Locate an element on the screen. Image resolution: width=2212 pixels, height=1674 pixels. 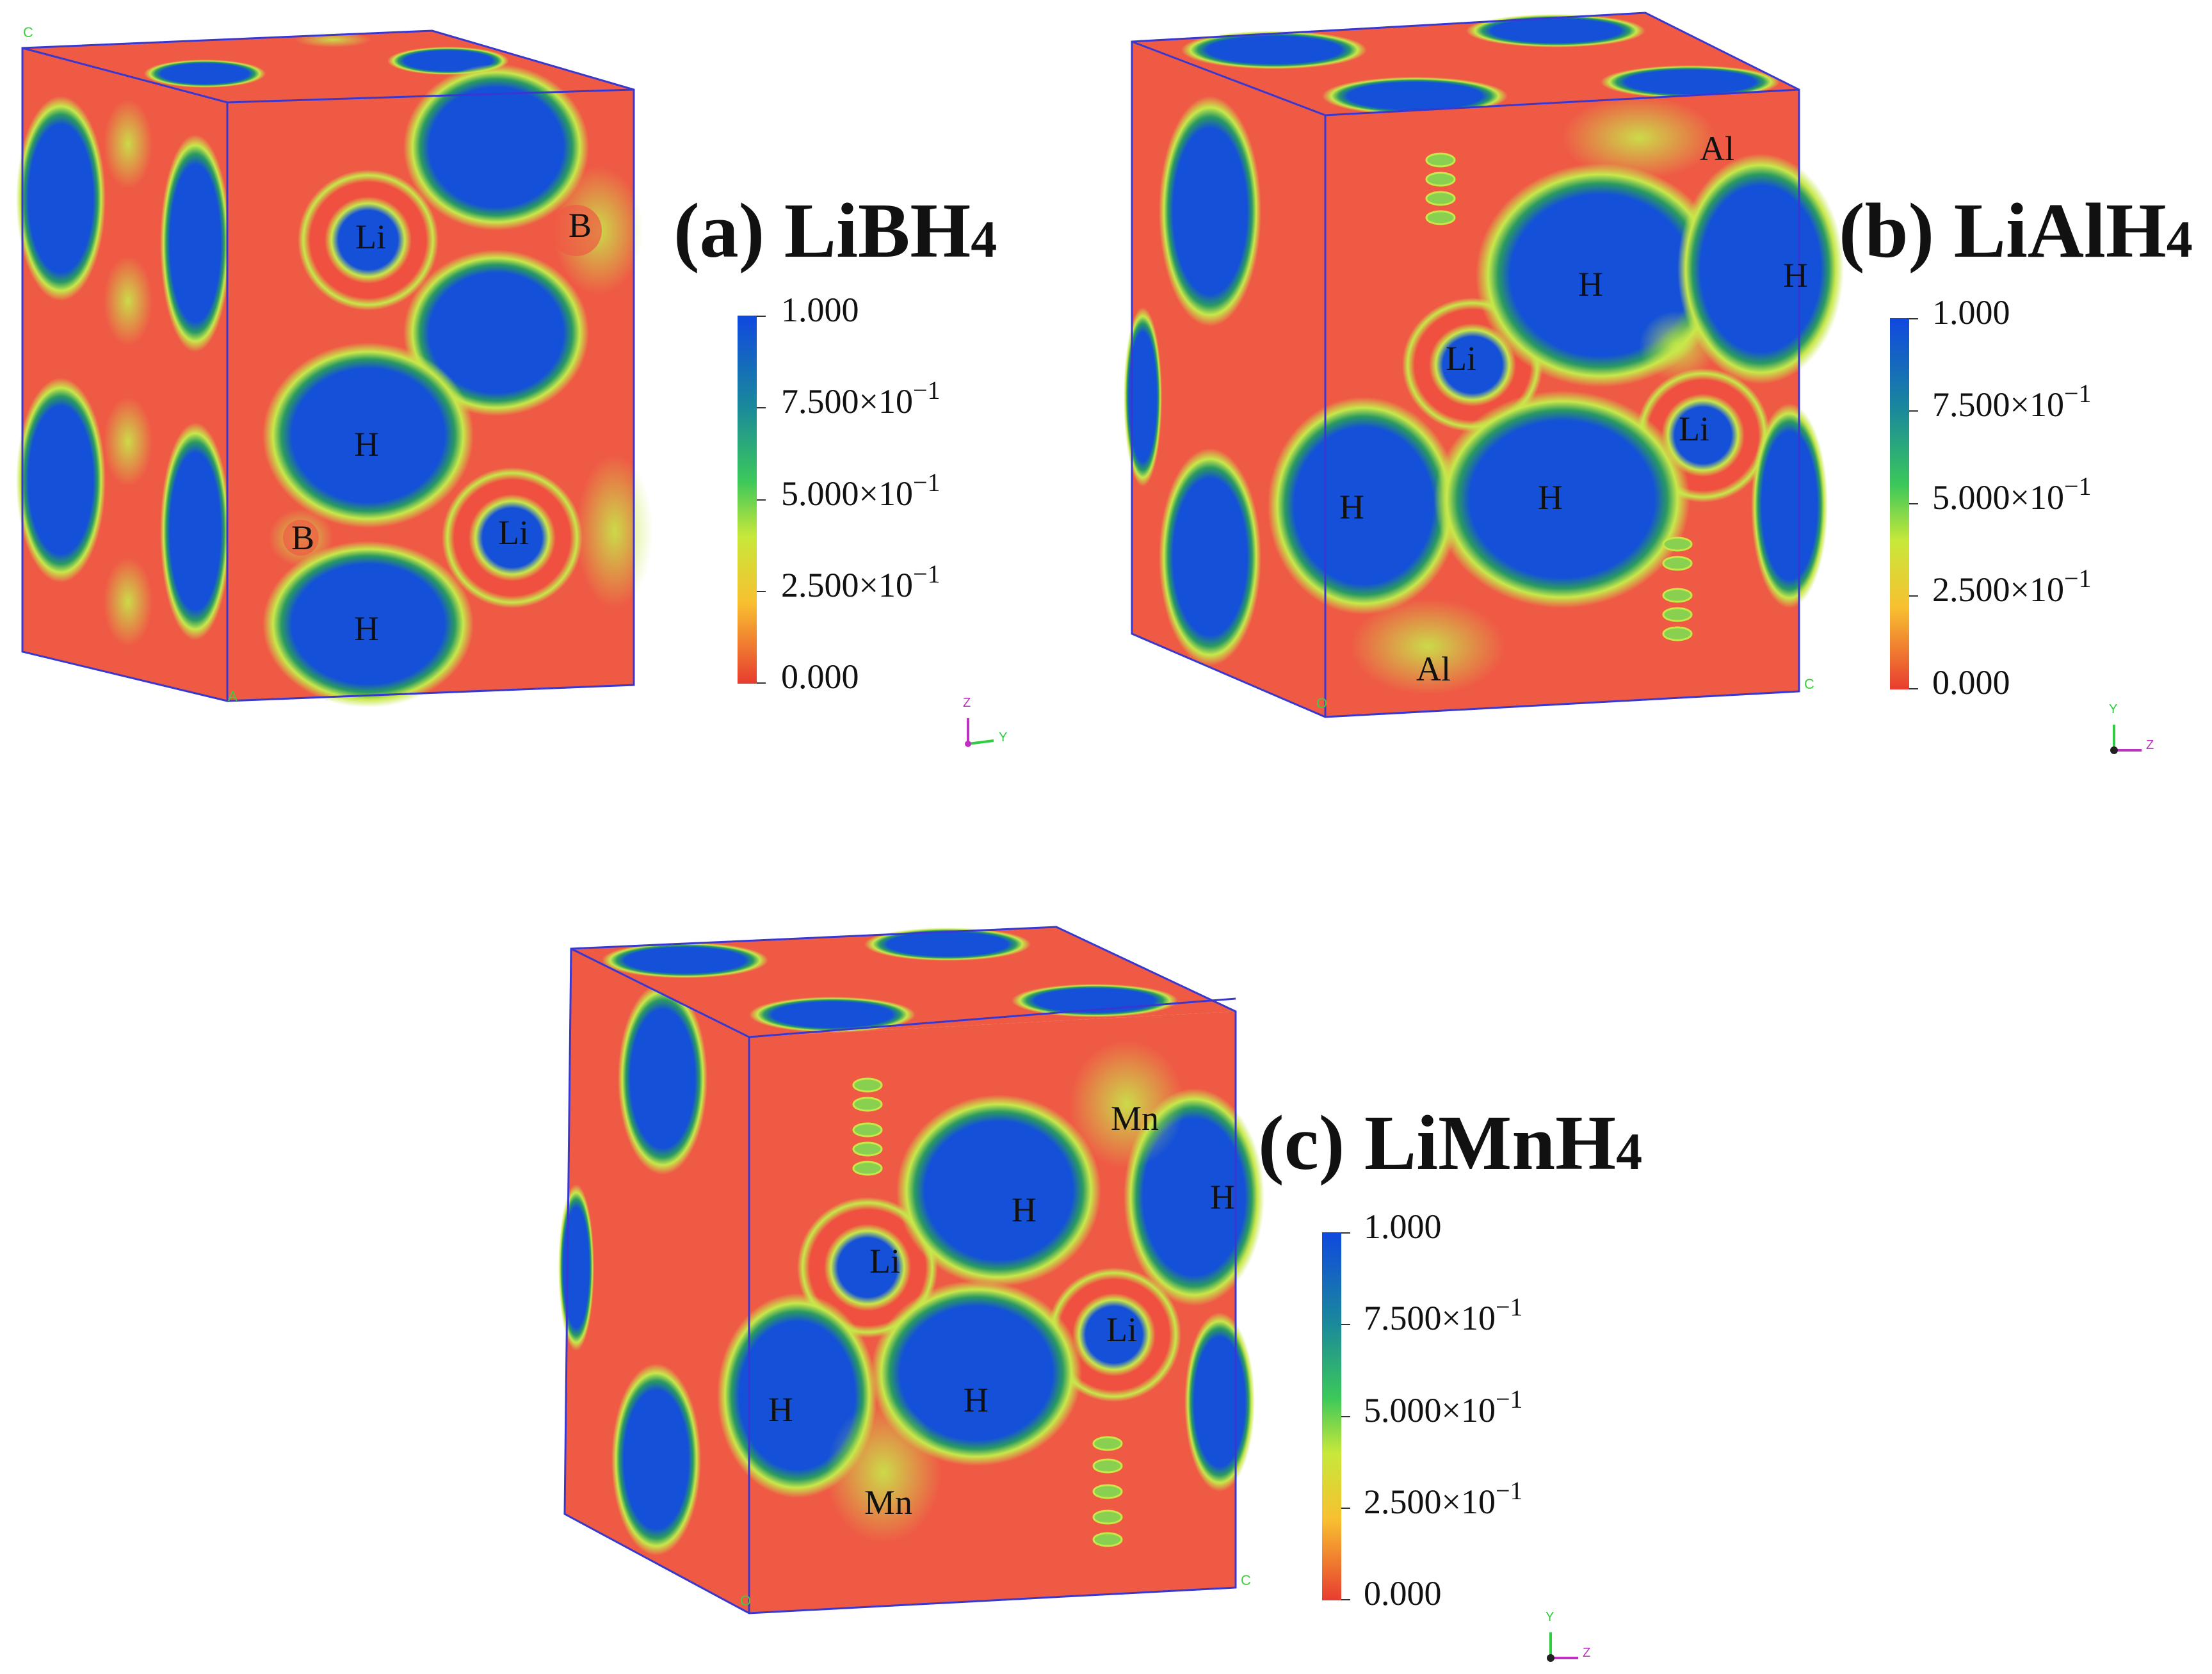
atom-label-li-6: Li is located at coordinates (1121, 1329).